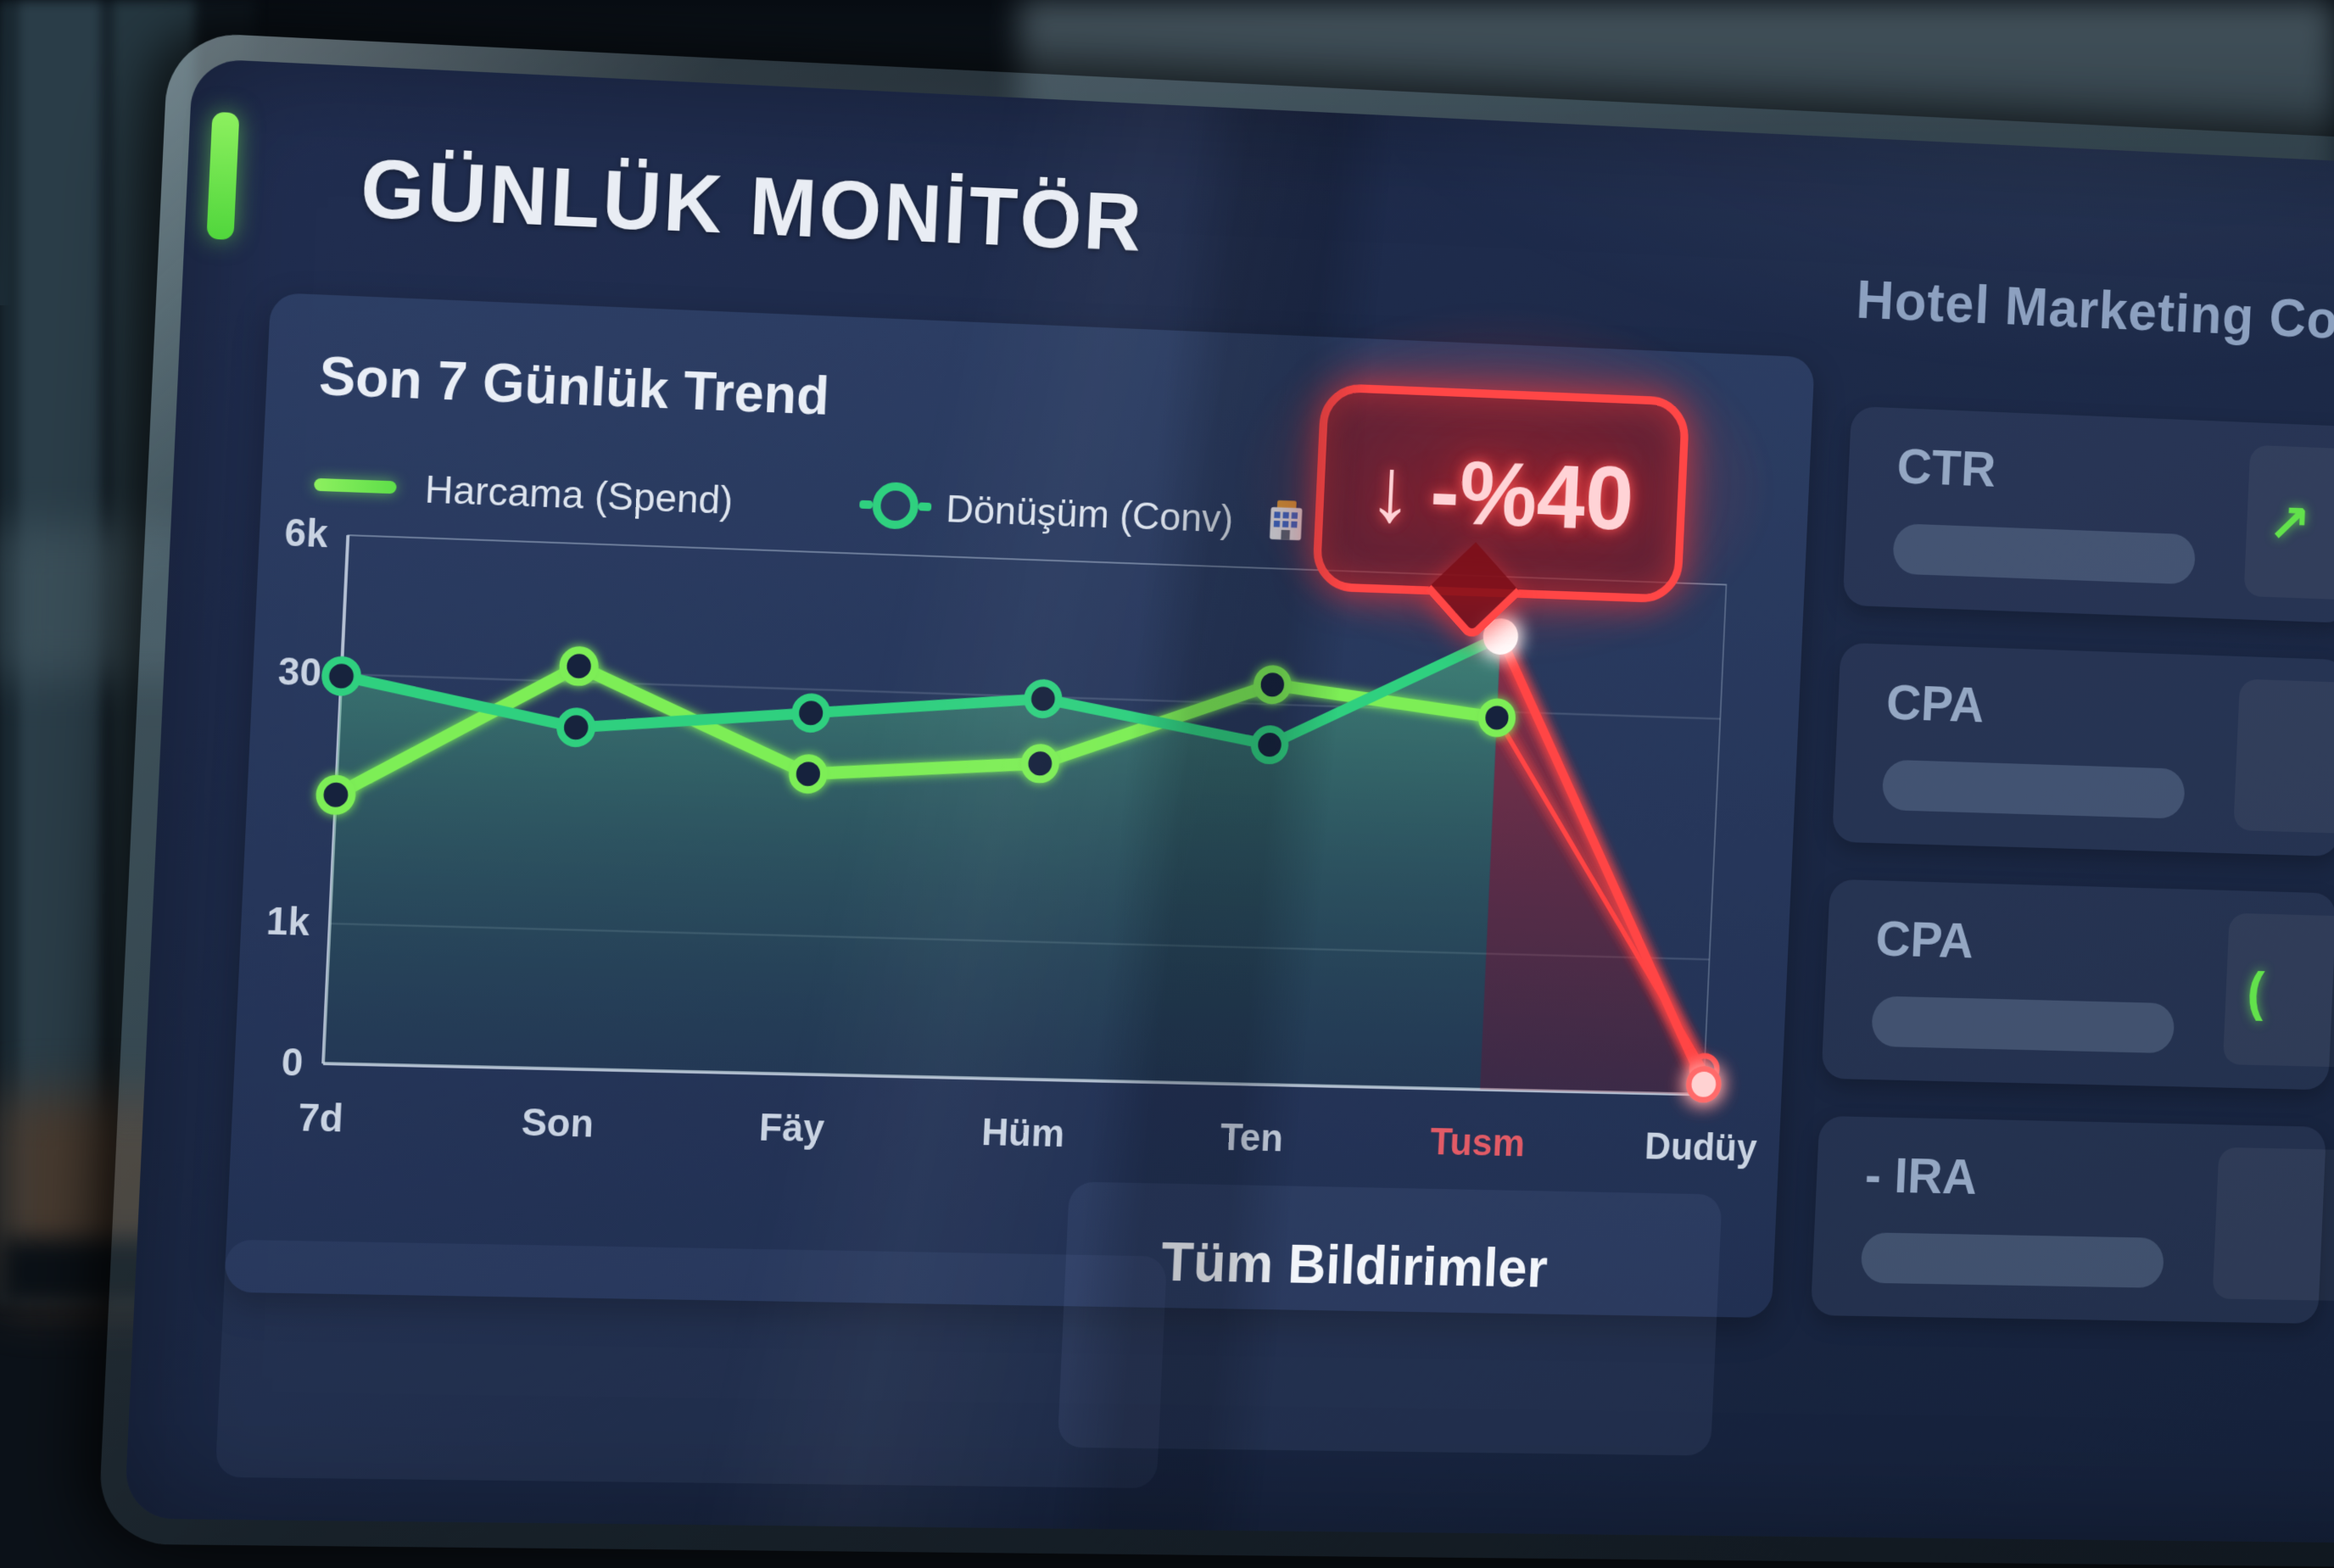  What do you see at coordinates (1921, 1177) in the screenshot?
I see `kpi-label: - IRA` at bounding box center [1921, 1177].